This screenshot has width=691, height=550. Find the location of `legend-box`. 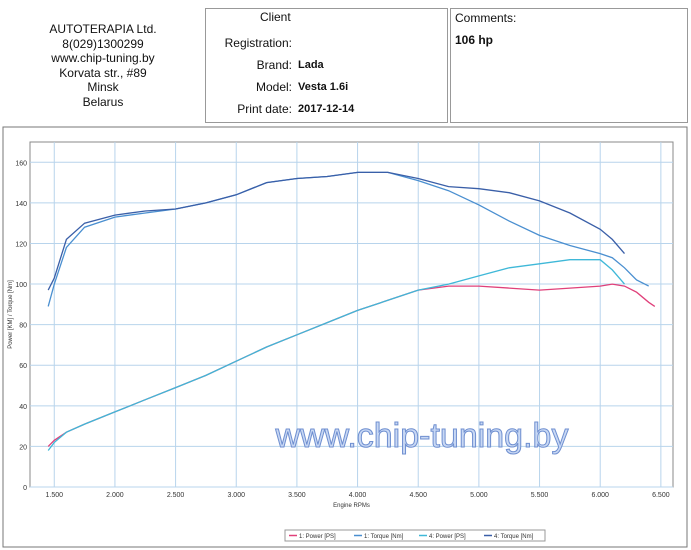

legend-box is located at coordinates (415, 535).